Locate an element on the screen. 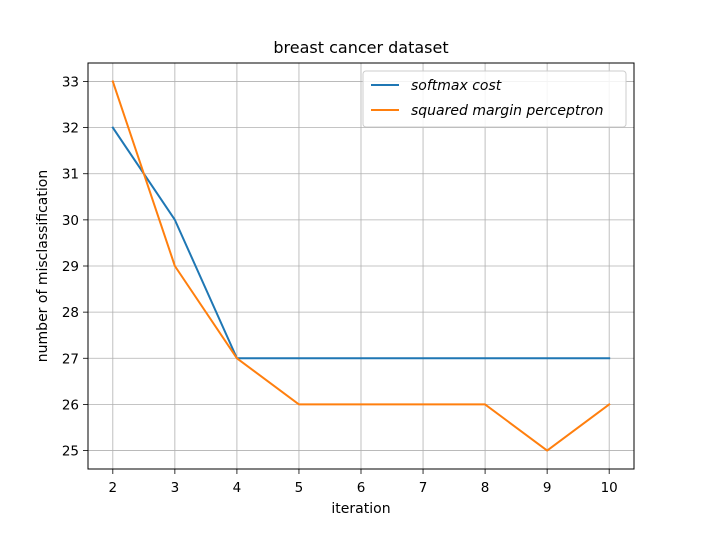  y-tick-label: 30 is located at coordinates (70, 221).